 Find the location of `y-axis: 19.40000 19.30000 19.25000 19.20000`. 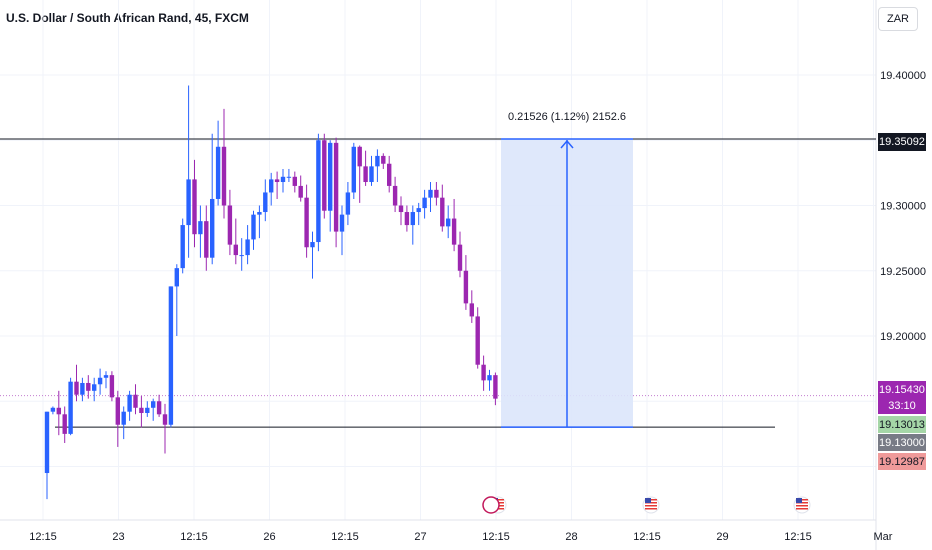

y-axis: 19.40000 19.30000 19.25000 19.20000 is located at coordinates (903, 206).